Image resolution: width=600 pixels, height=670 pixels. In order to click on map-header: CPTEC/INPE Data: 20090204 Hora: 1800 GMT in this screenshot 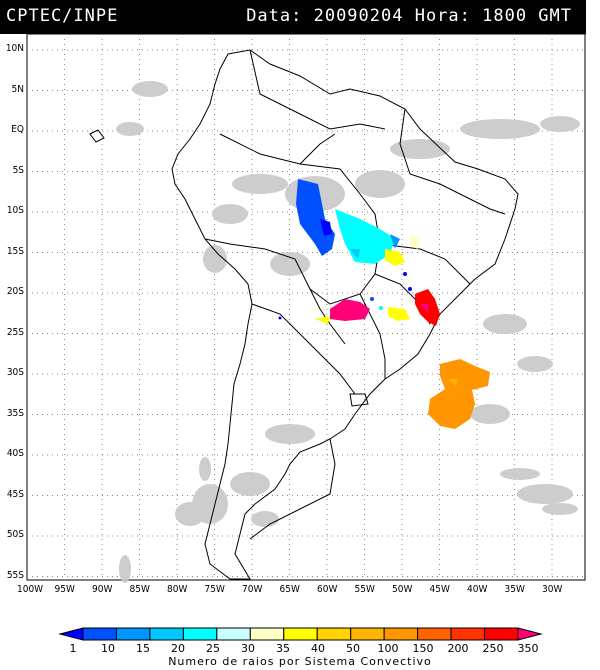, I will do `click(293, 17)`.